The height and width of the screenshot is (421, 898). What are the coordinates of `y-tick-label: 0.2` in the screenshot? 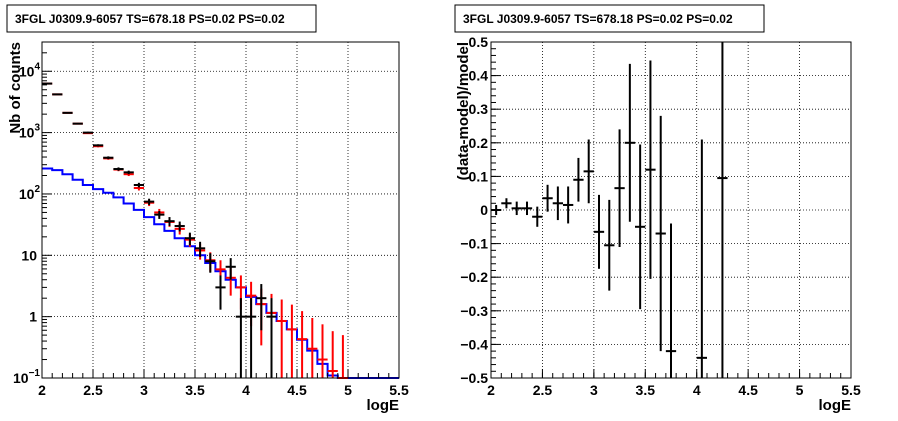 It's located at (479, 143).